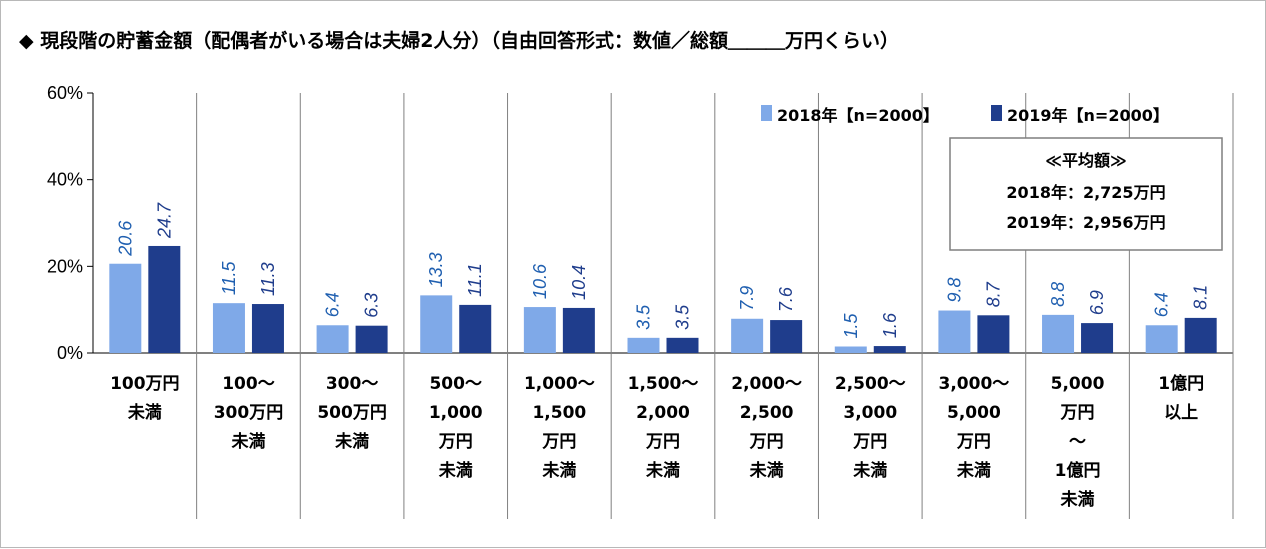 The image size is (1266, 549). I want to click on value-label-2019: 7.6, so click(786, 299).